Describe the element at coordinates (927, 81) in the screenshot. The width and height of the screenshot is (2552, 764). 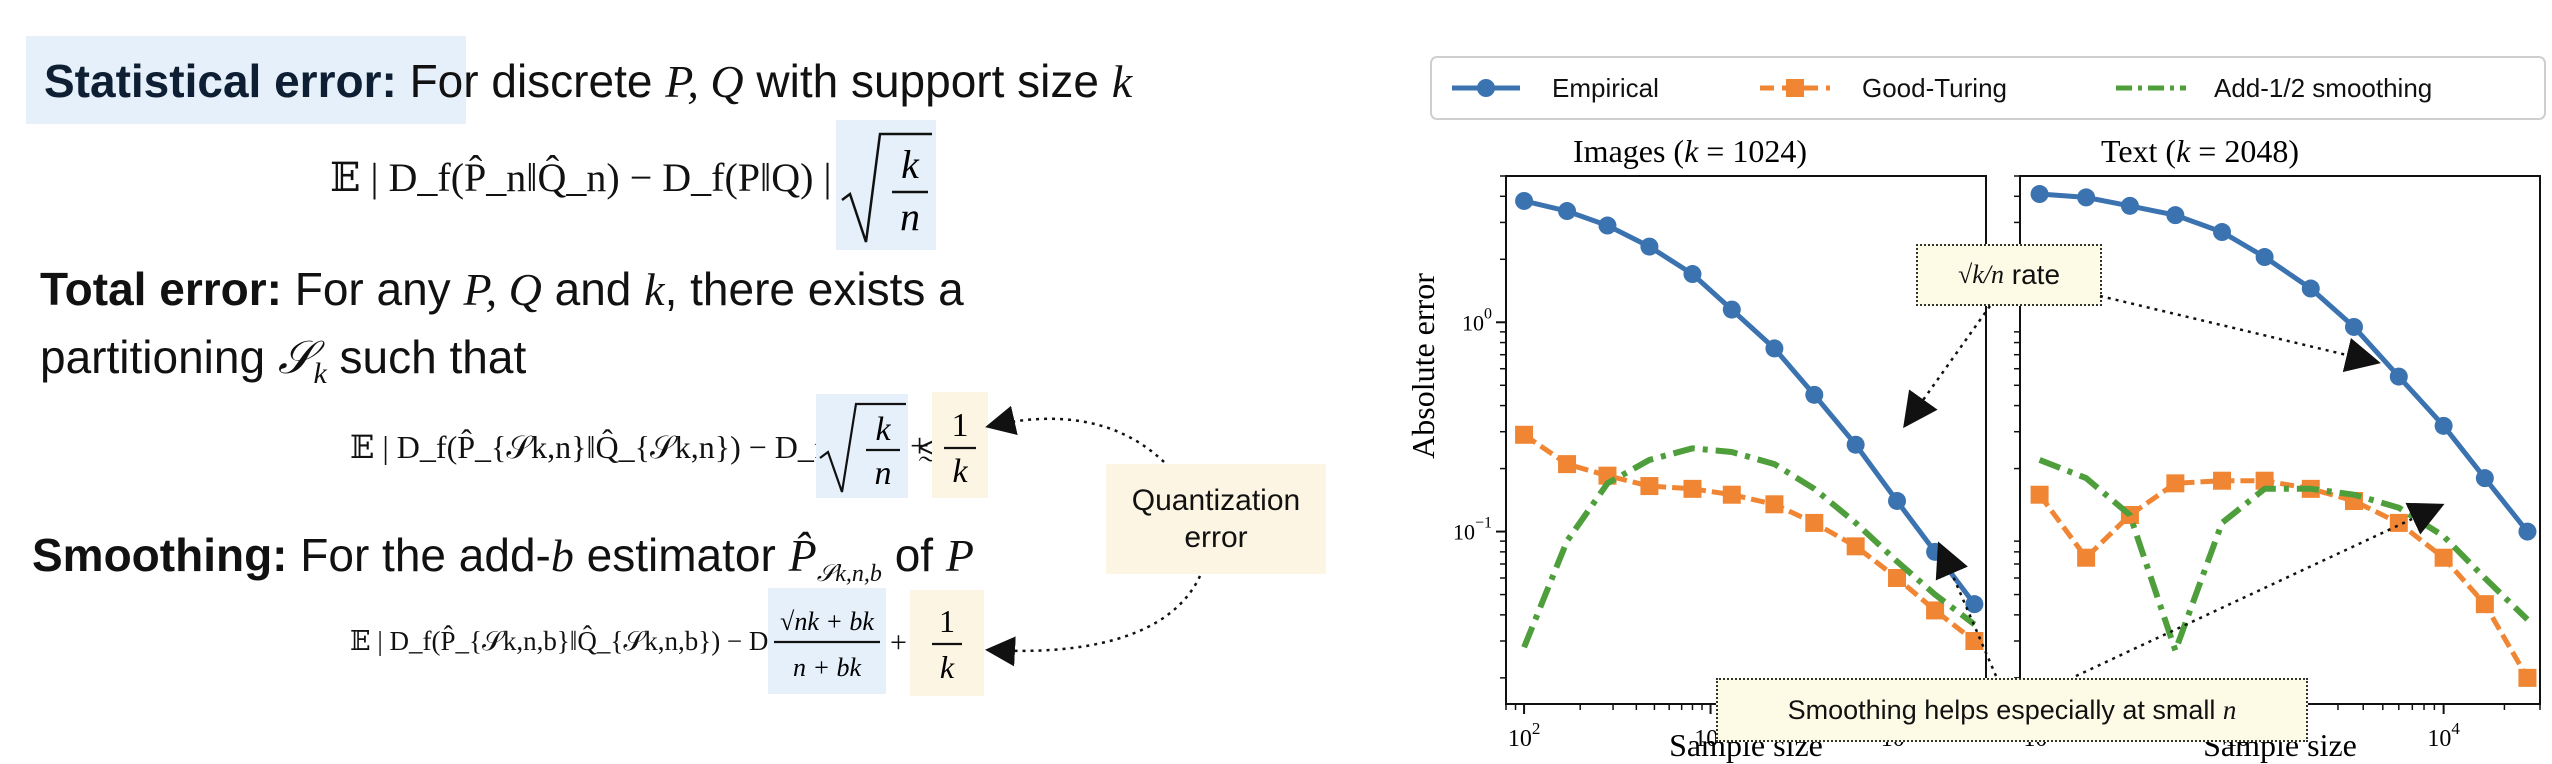
I see `statistical-text2: with support size` at that location.